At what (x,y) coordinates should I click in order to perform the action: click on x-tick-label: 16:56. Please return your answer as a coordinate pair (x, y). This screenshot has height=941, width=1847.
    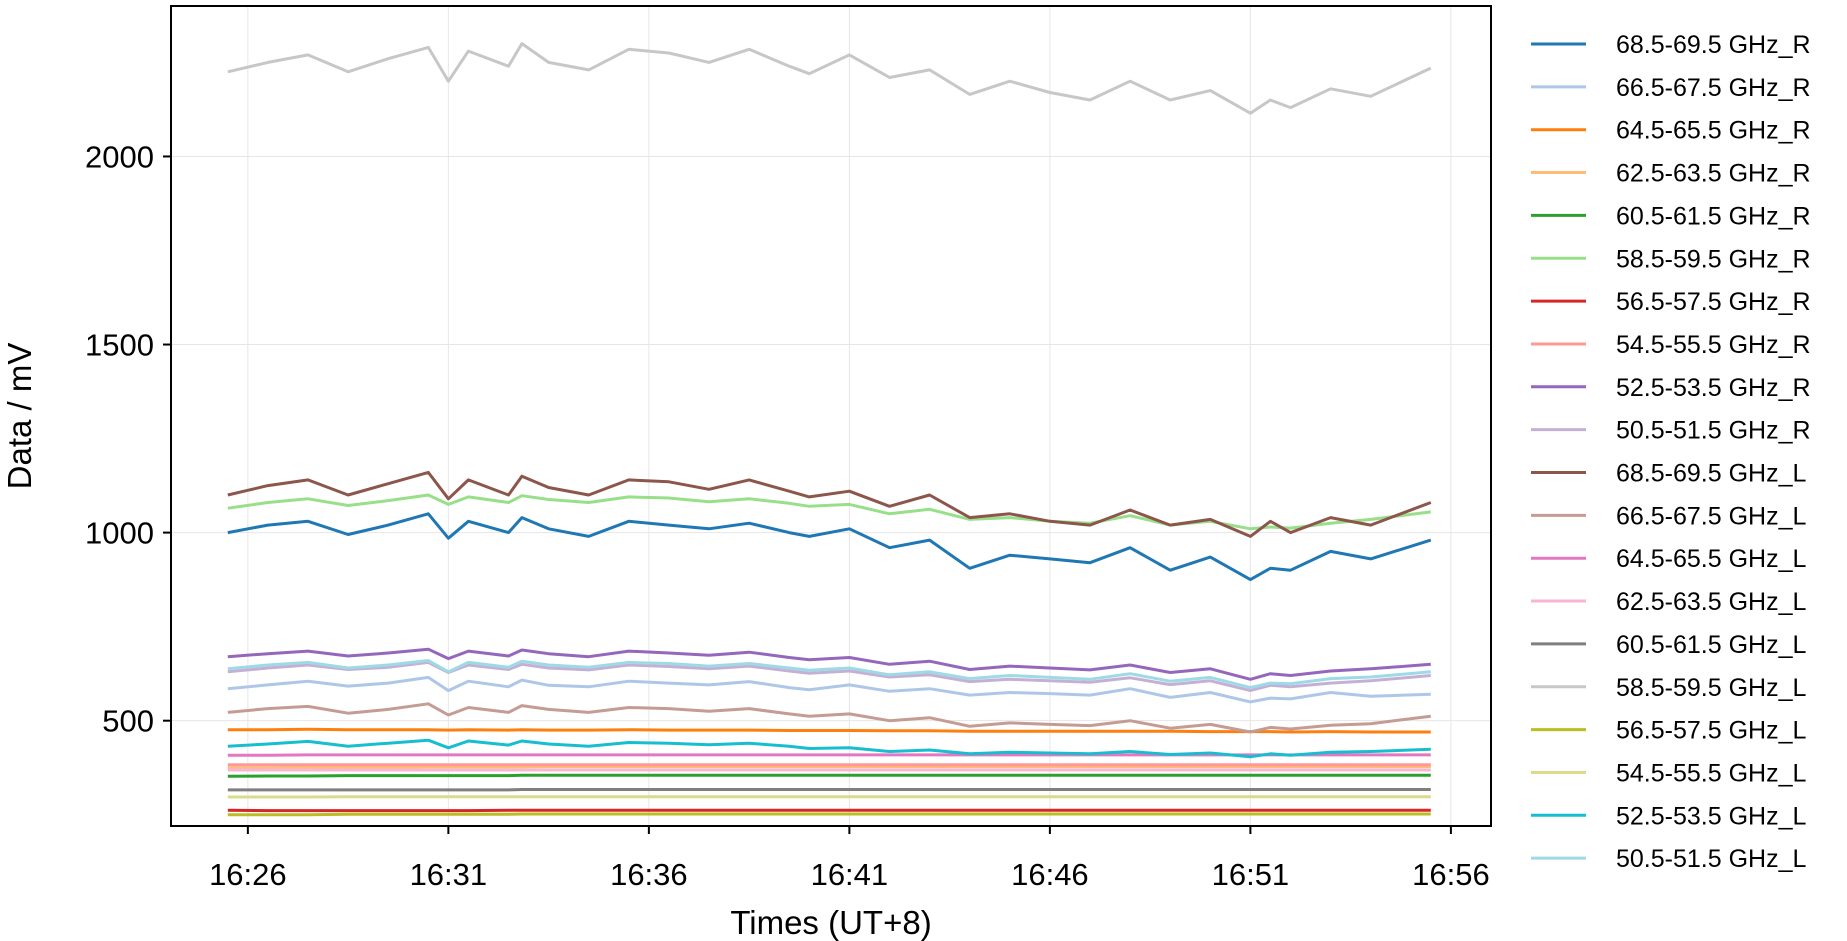
    Looking at the image, I should click on (1451, 874).